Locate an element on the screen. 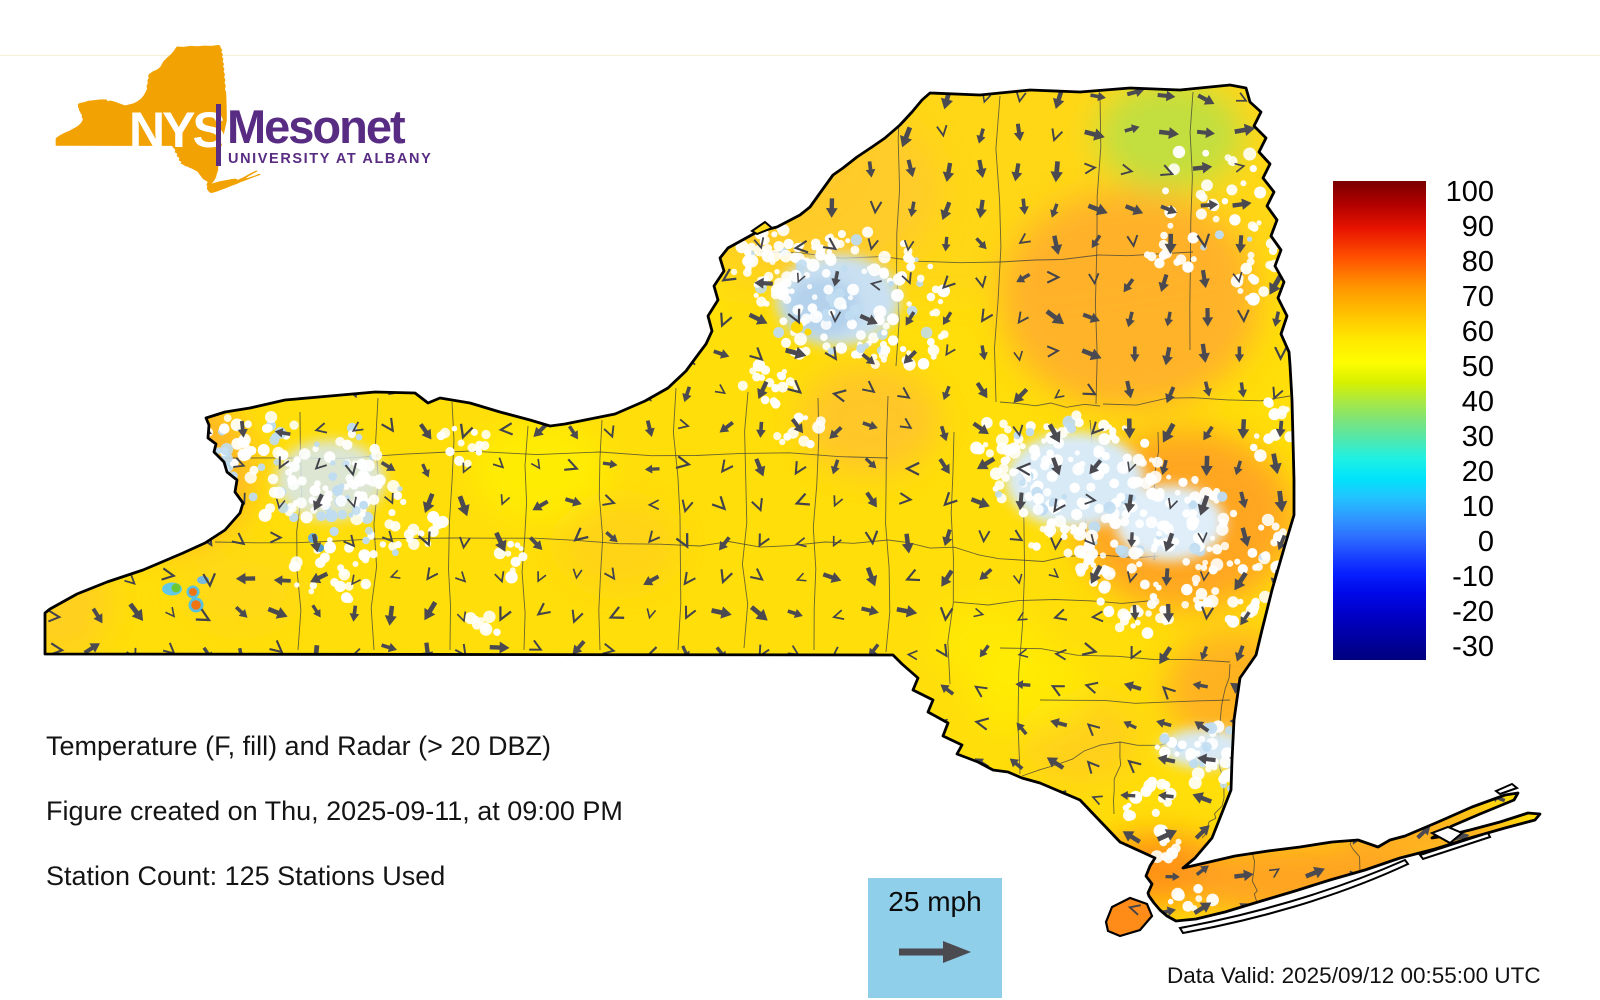 The image size is (1600, 1000). colorbar-tick: 80 is located at coordinates (1477, 262).